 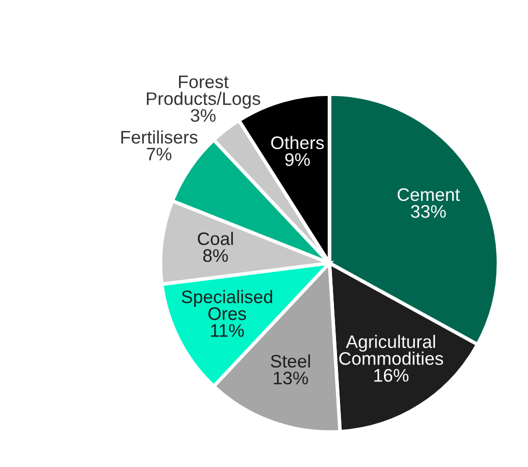 I want to click on slice-label: Agricultural Commodities, so click(x=391, y=349).